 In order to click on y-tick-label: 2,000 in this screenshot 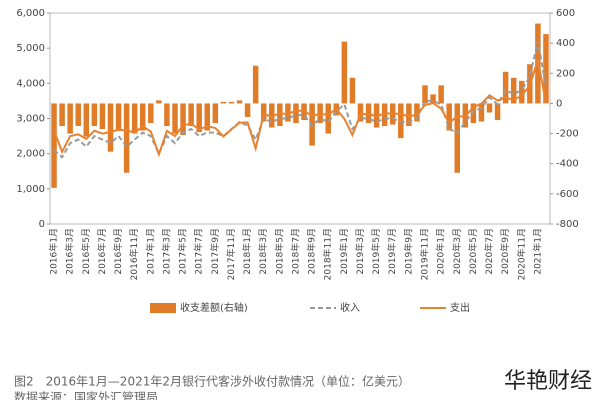, I will do `click(30, 154)`.